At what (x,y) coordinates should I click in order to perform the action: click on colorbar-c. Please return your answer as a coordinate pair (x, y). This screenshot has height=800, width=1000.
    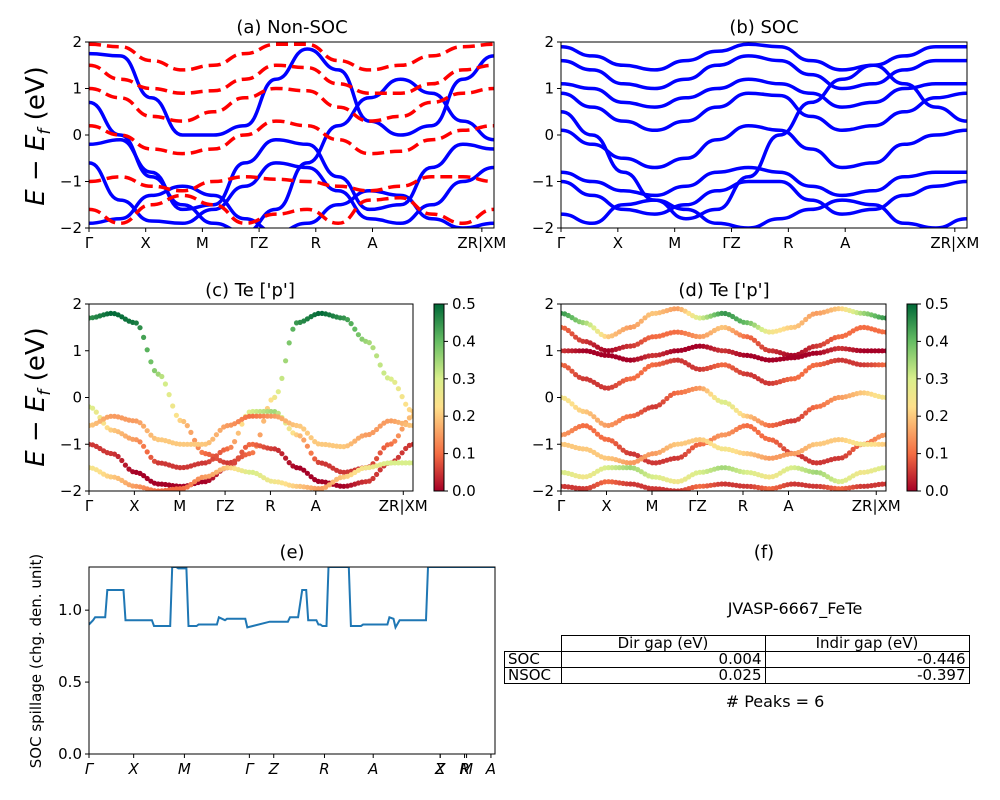
    Looking at the image, I should click on (439, 397).